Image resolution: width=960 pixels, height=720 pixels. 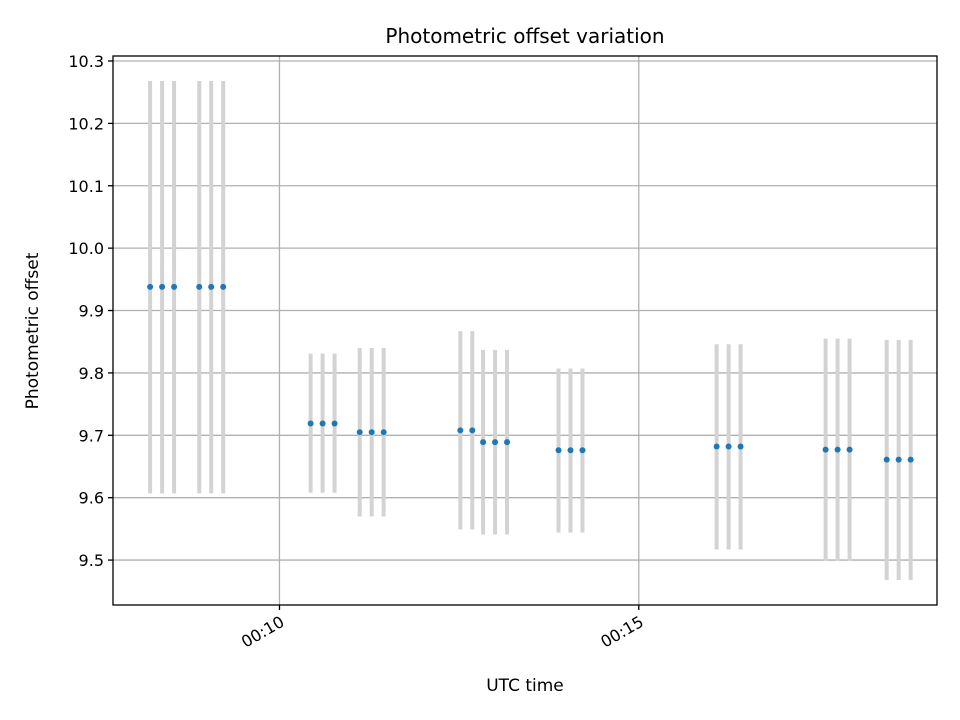 What do you see at coordinates (91, 498) in the screenshot?
I see `y-tick-label: 9.6` at bounding box center [91, 498].